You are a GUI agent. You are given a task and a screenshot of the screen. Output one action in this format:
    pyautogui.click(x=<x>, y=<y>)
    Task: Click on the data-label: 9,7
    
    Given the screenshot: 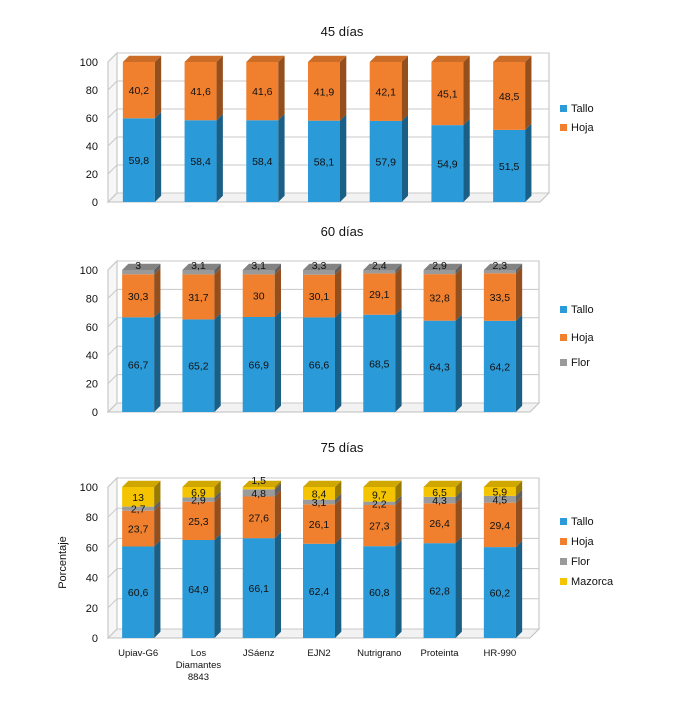 What is the action you would take?
    pyautogui.click(x=379, y=495)
    